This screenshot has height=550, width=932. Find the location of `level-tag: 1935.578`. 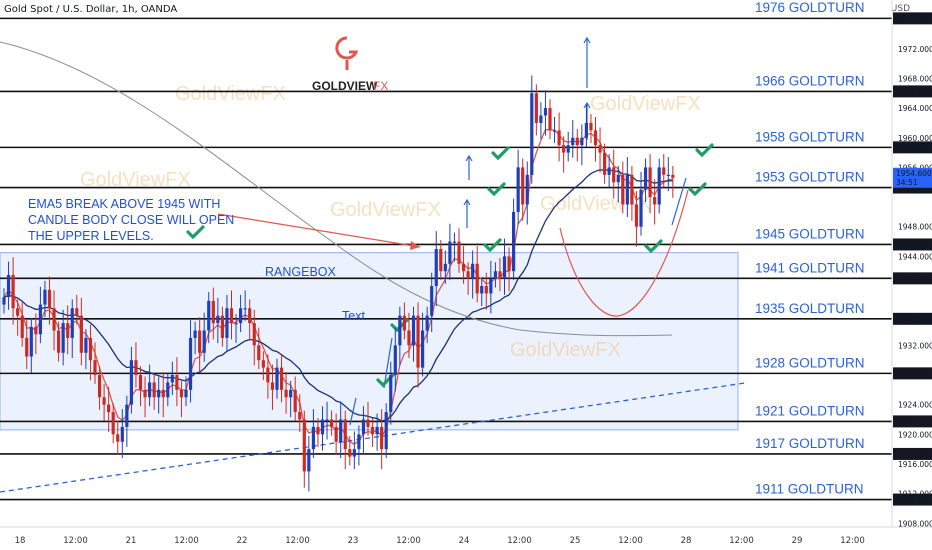

level-tag: 1935.578 is located at coordinates (914, 319).